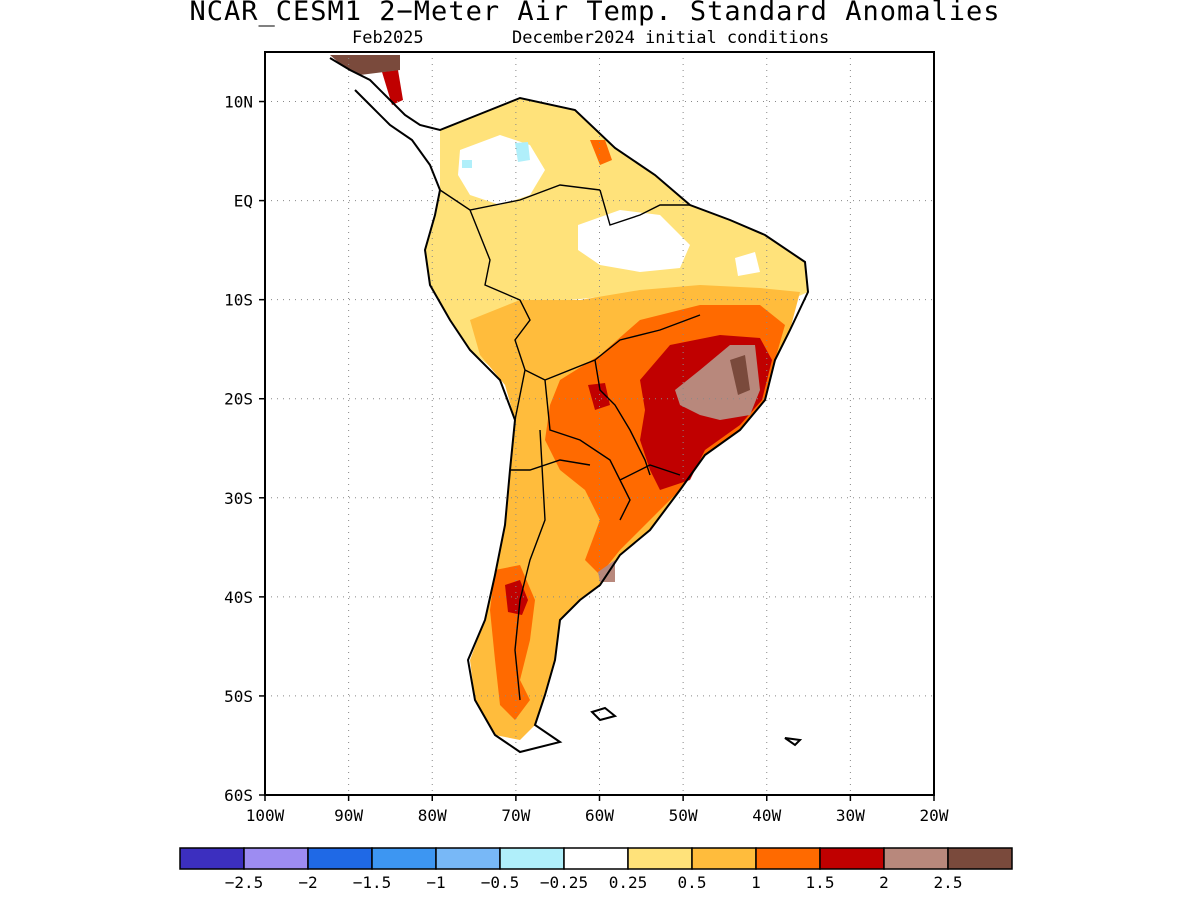 The height and width of the screenshot is (900, 1200). What do you see at coordinates (265, 815) in the screenshot?
I see `lon-tick-label: 100W` at bounding box center [265, 815].